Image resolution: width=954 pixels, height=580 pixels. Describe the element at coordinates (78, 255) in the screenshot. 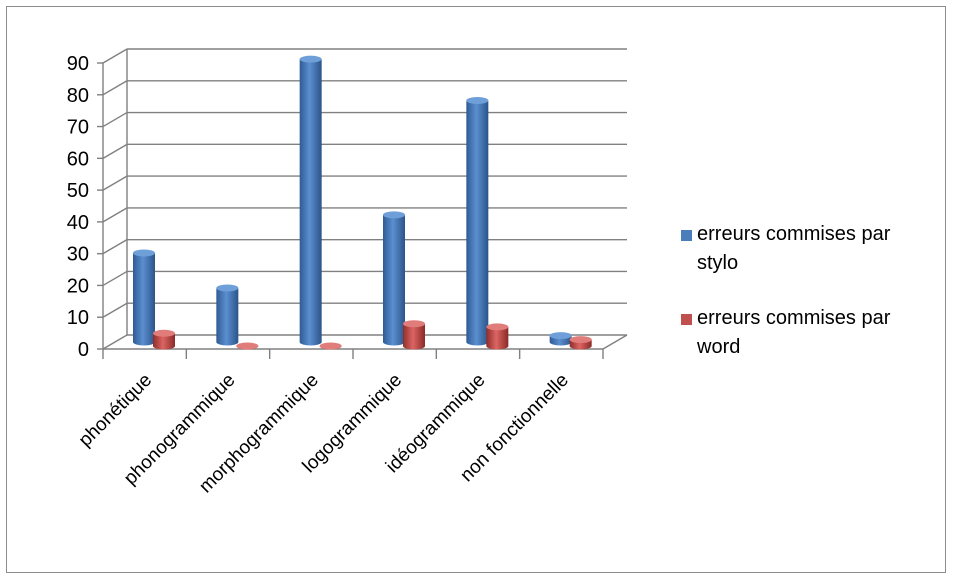

I see `y-tick-label: 30` at that location.